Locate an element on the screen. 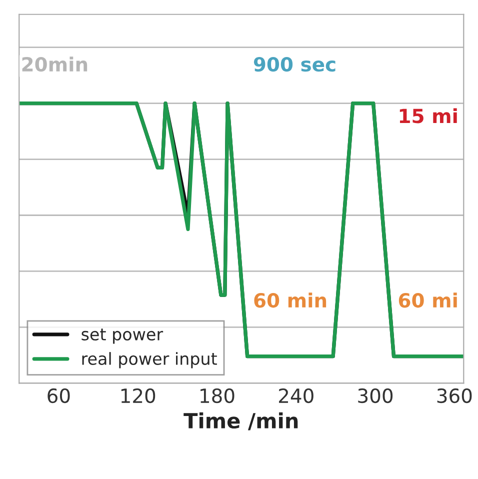 This screenshot has width=478, height=479. legend-label: set power is located at coordinates (123, 336).